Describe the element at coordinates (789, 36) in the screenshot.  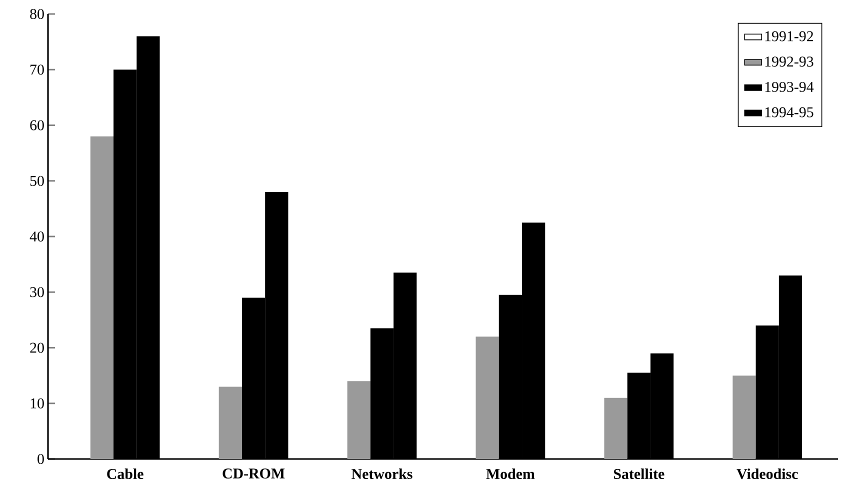
I see `legend-label: 1991-92` at that location.